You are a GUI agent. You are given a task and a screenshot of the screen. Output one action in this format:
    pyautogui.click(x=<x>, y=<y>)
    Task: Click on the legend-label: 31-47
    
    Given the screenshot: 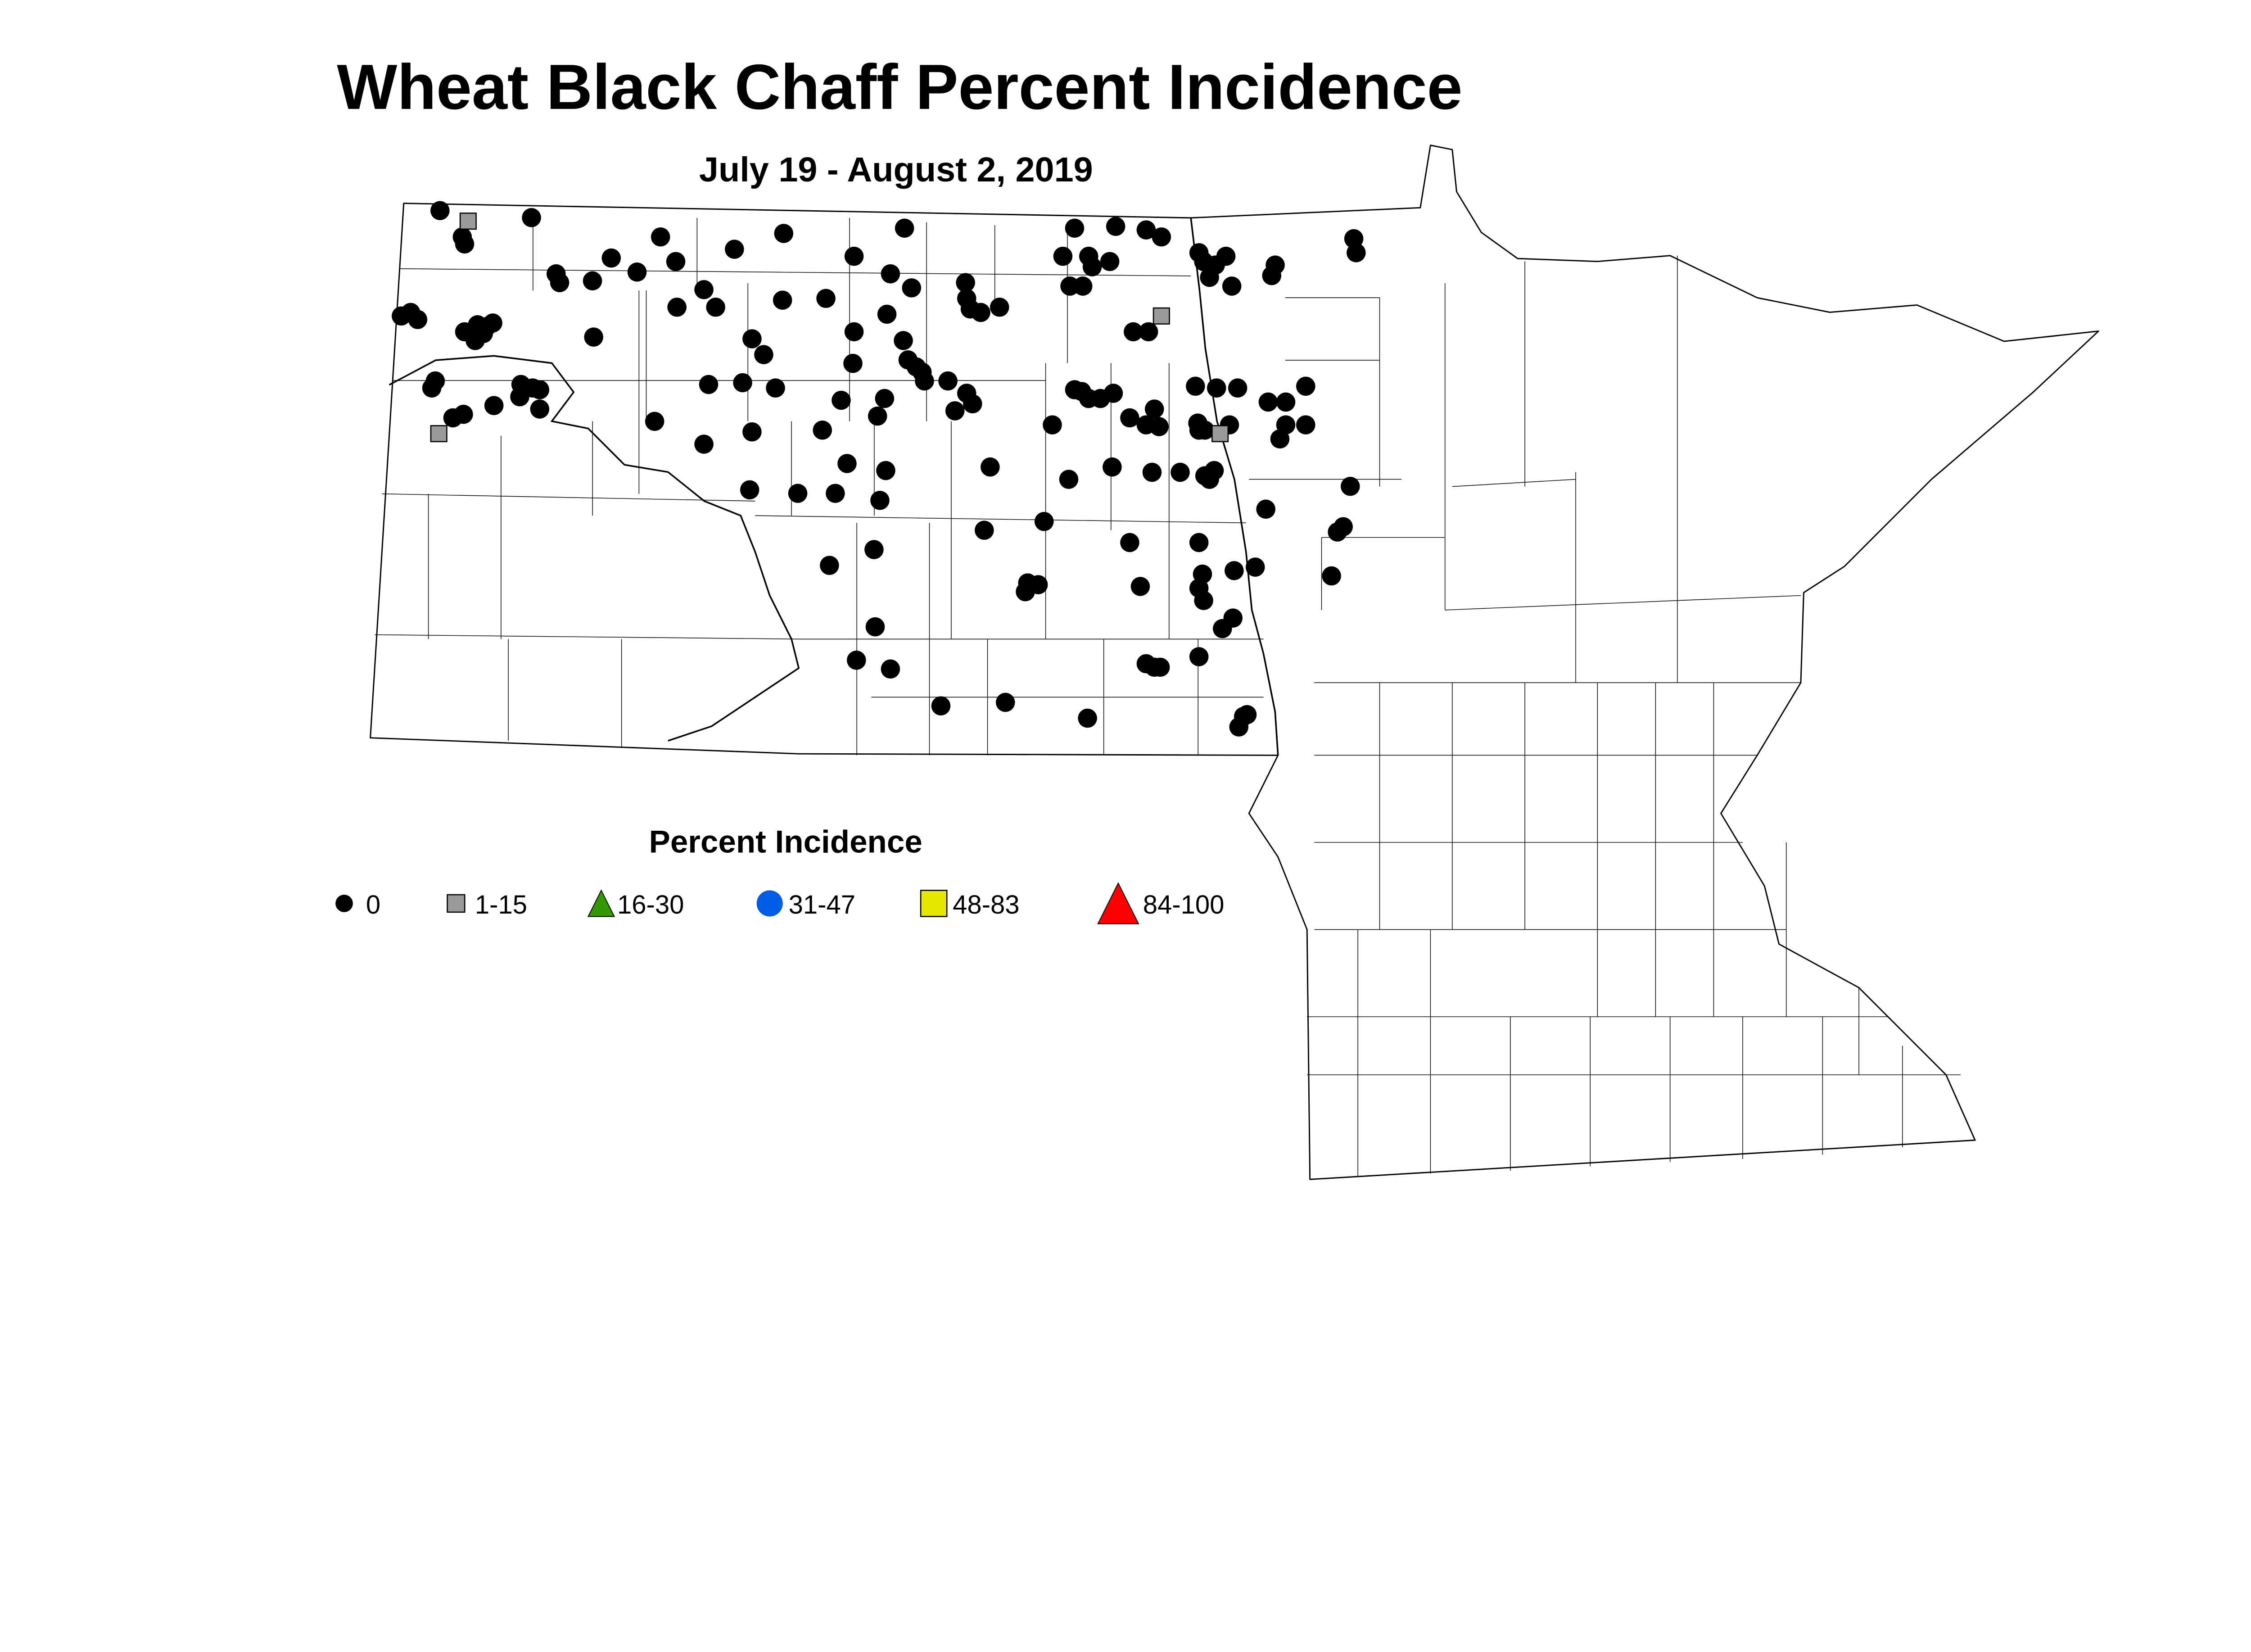 What is the action you would take?
    pyautogui.click(x=822, y=905)
    